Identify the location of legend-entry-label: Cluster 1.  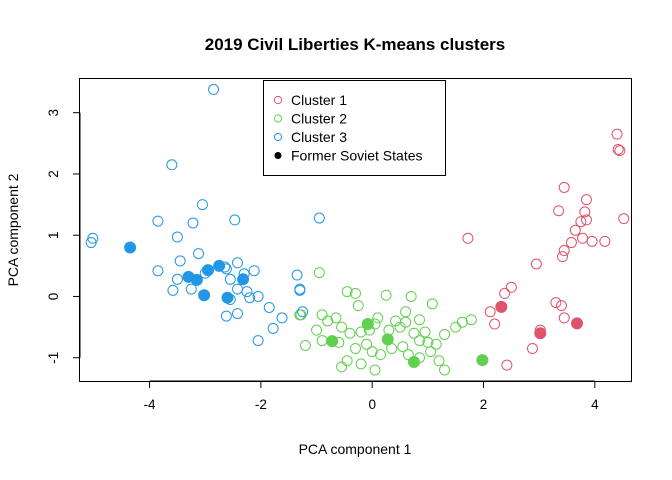
(319, 100).